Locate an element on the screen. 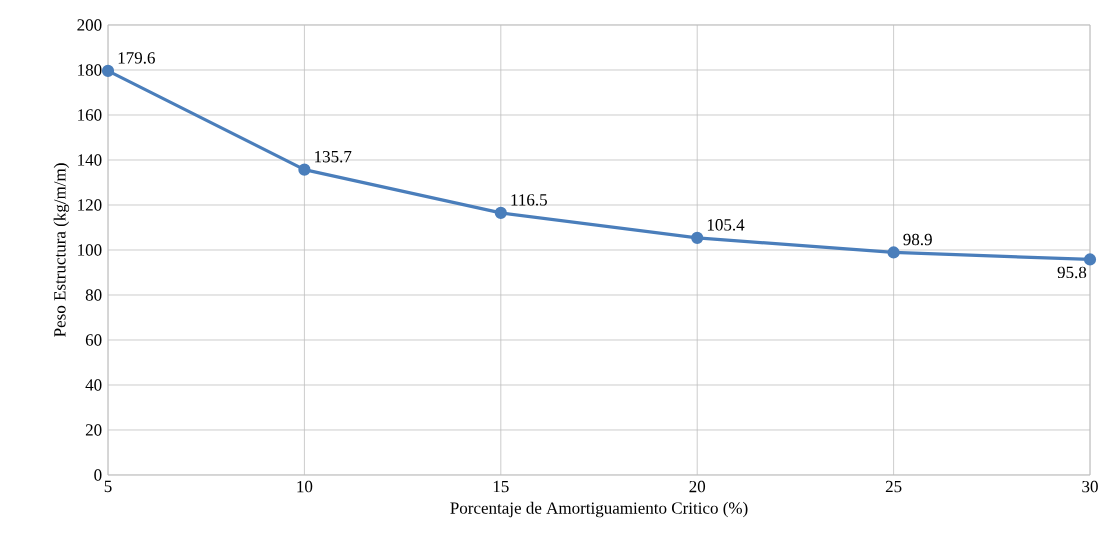 The width and height of the screenshot is (1107, 557). y-tick-label: 80 is located at coordinates (93, 295).